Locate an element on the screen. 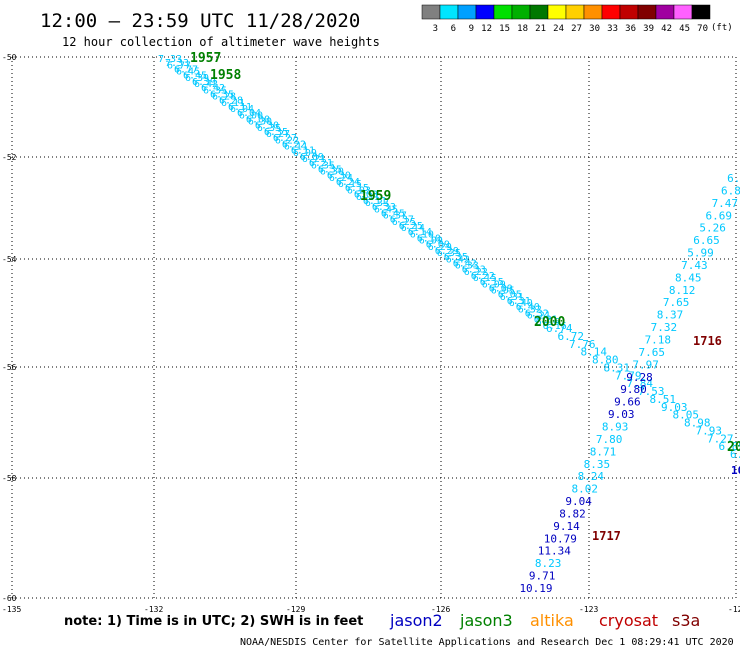 This screenshot has width=740, height=650. track-a-value: 8.80 is located at coordinates (605, 360).